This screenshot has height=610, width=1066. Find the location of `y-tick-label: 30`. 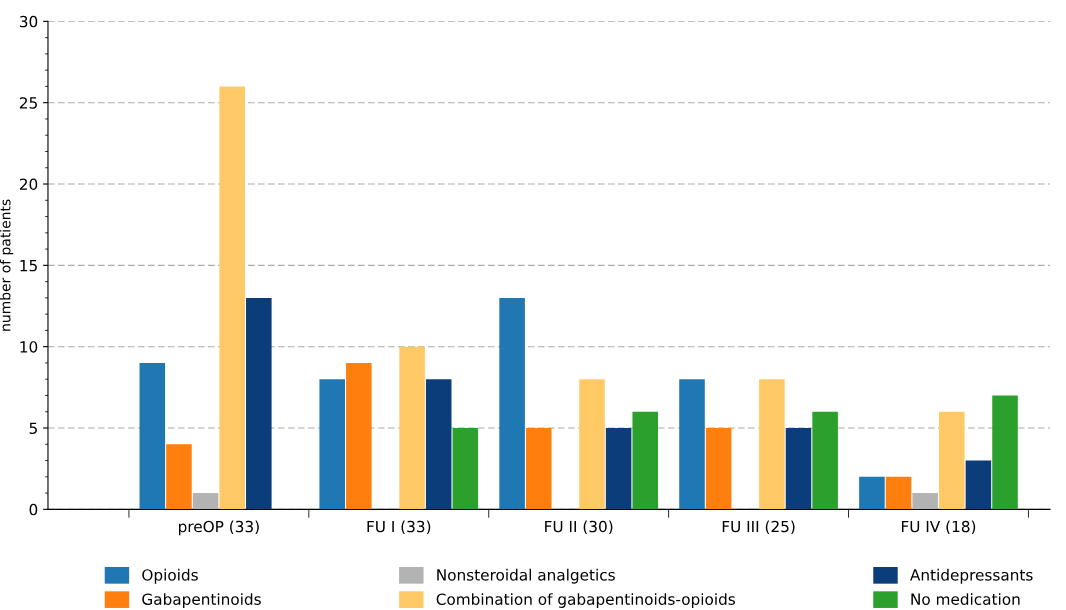

y-tick-label: 30 is located at coordinates (28, 21).